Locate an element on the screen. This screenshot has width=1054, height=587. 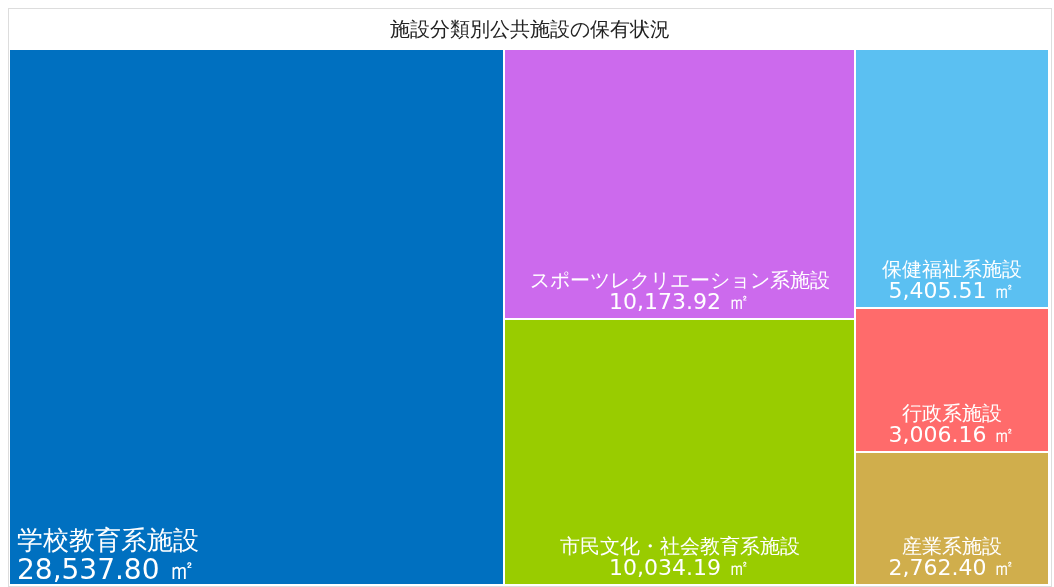
category-label: 保健福祉系施設 is located at coordinates (952, 269).